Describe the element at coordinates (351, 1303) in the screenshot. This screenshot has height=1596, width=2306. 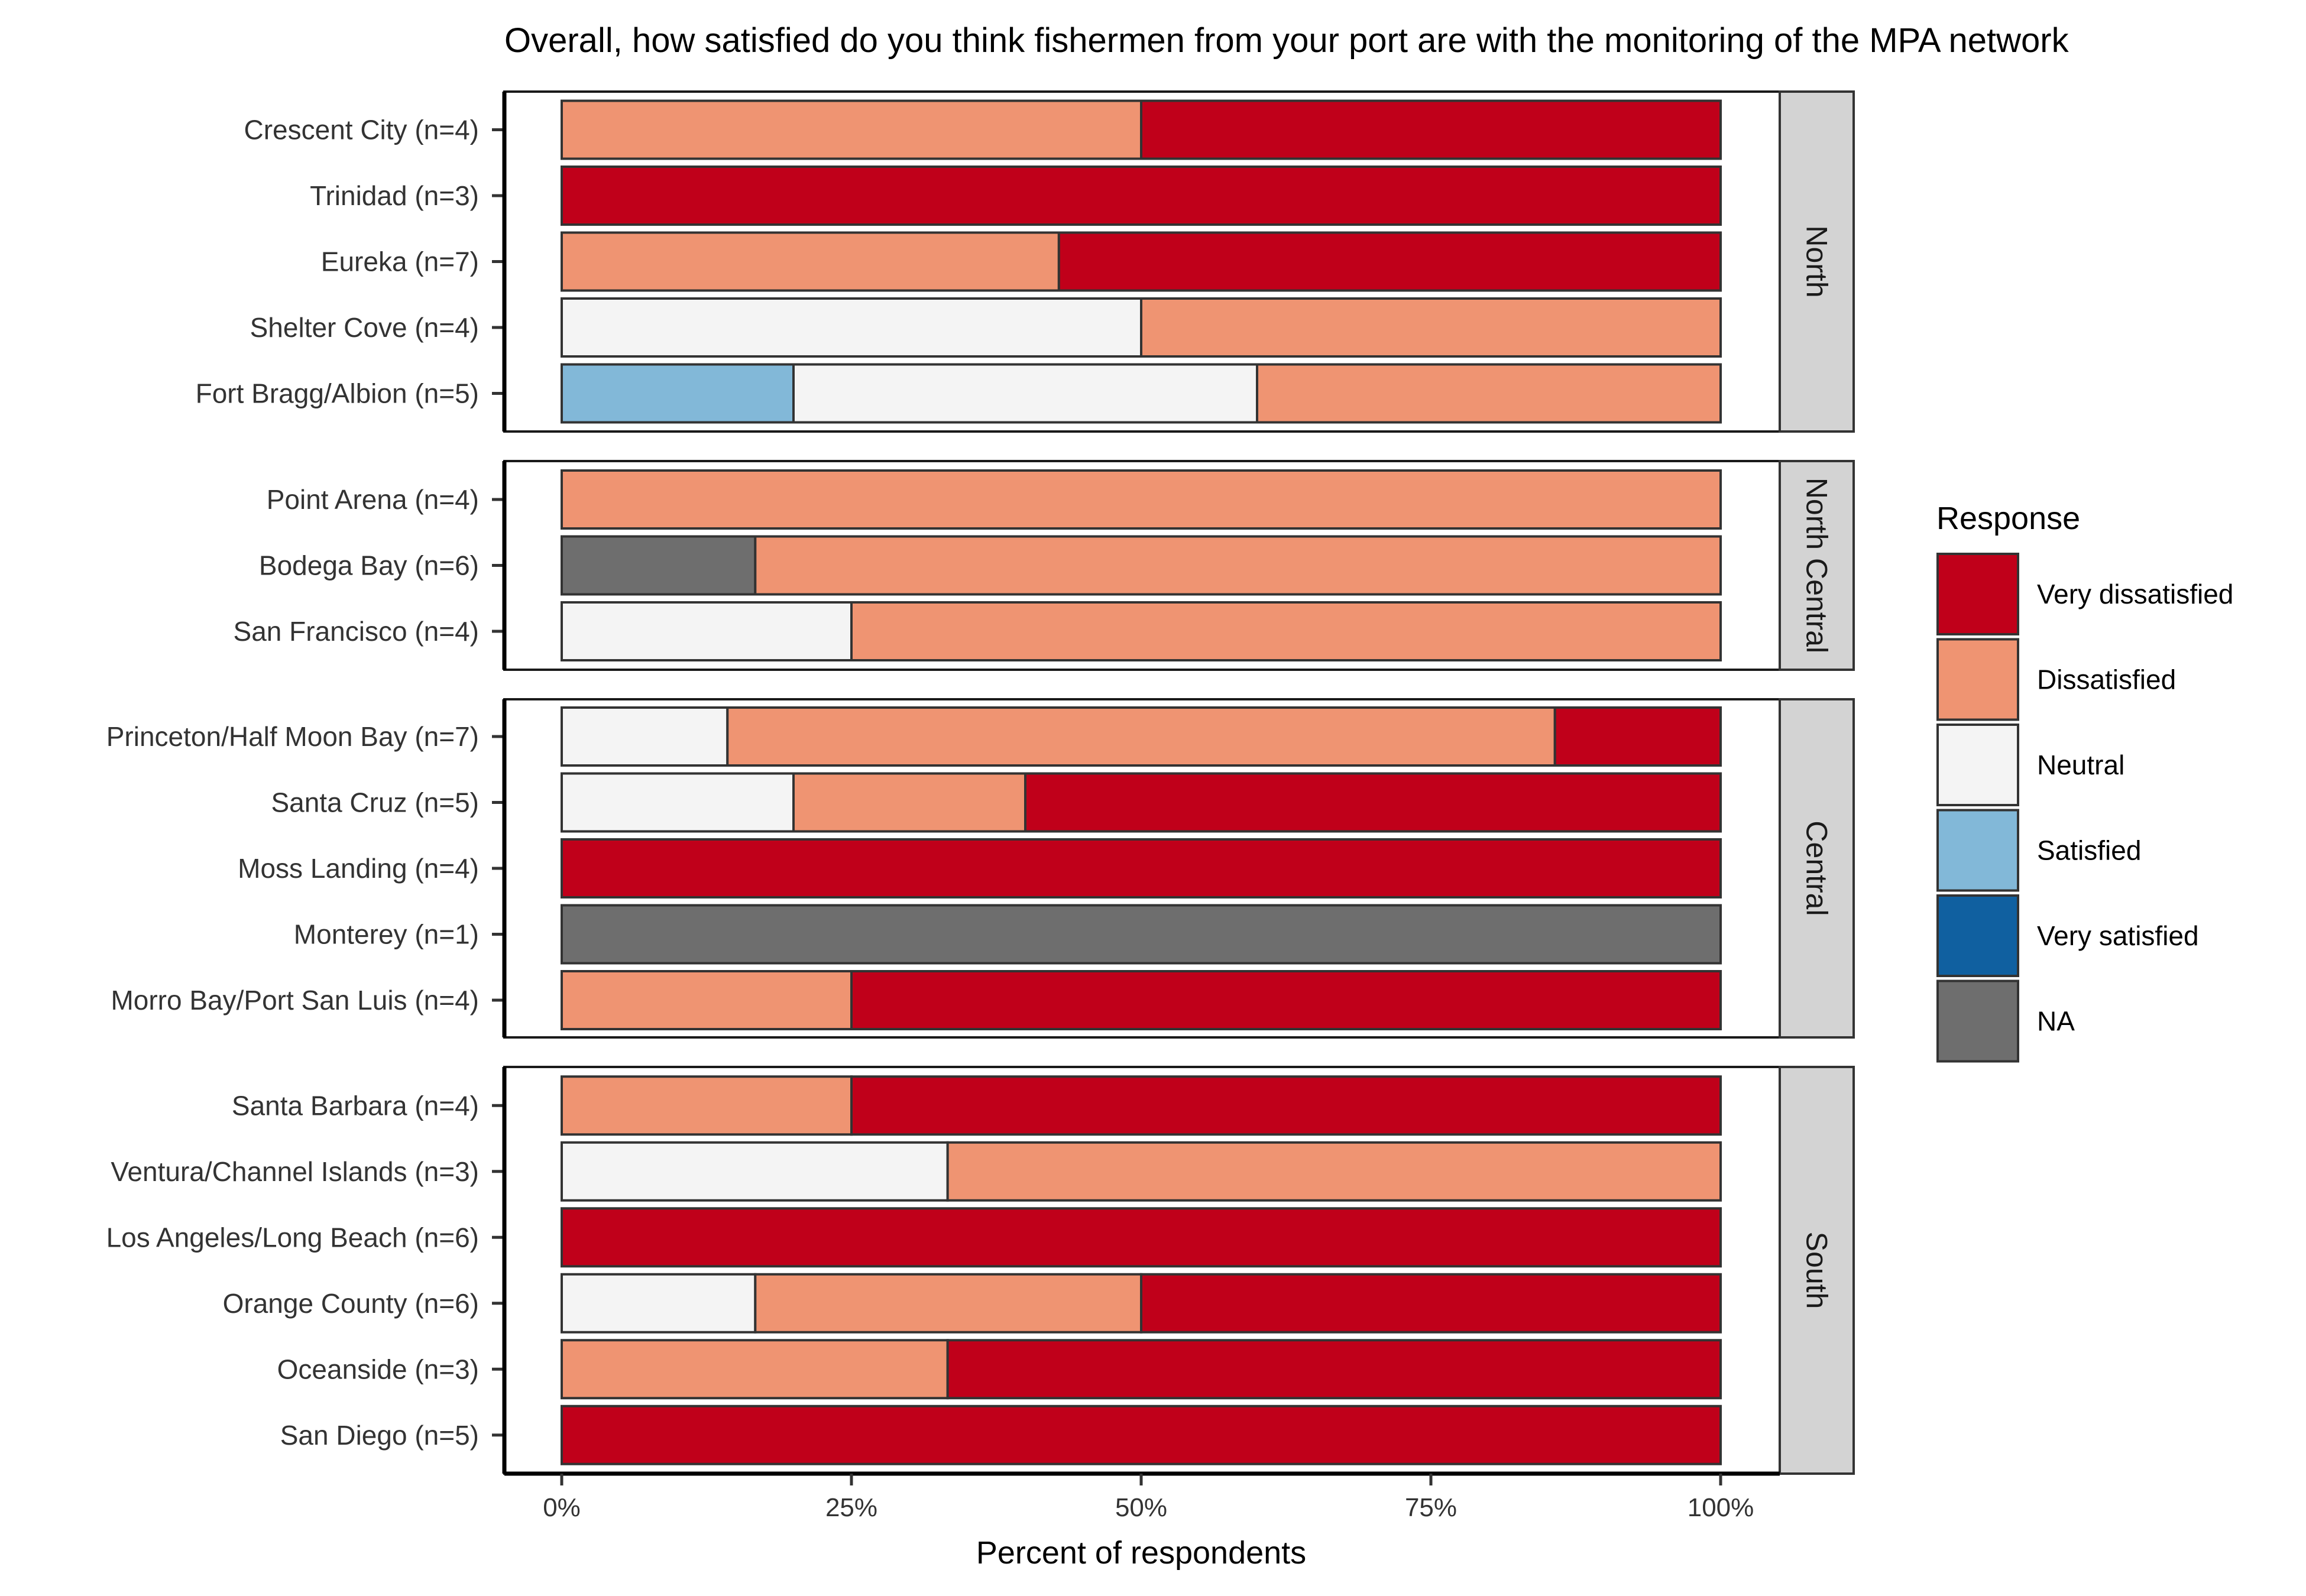
I see `y-tick-label: Orange County (n=6)` at that location.